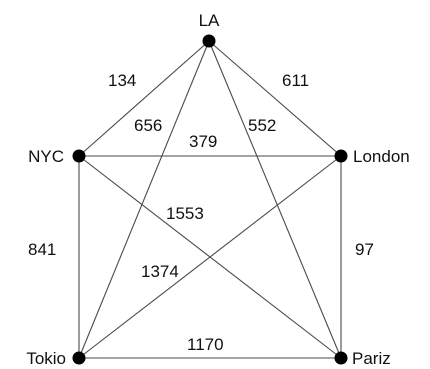 The image size is (430, 369). What do you see at coordinates (148, 125) in the screenshot?
I see `weight-la-tokio: 656` at bounding box center [148, 125].